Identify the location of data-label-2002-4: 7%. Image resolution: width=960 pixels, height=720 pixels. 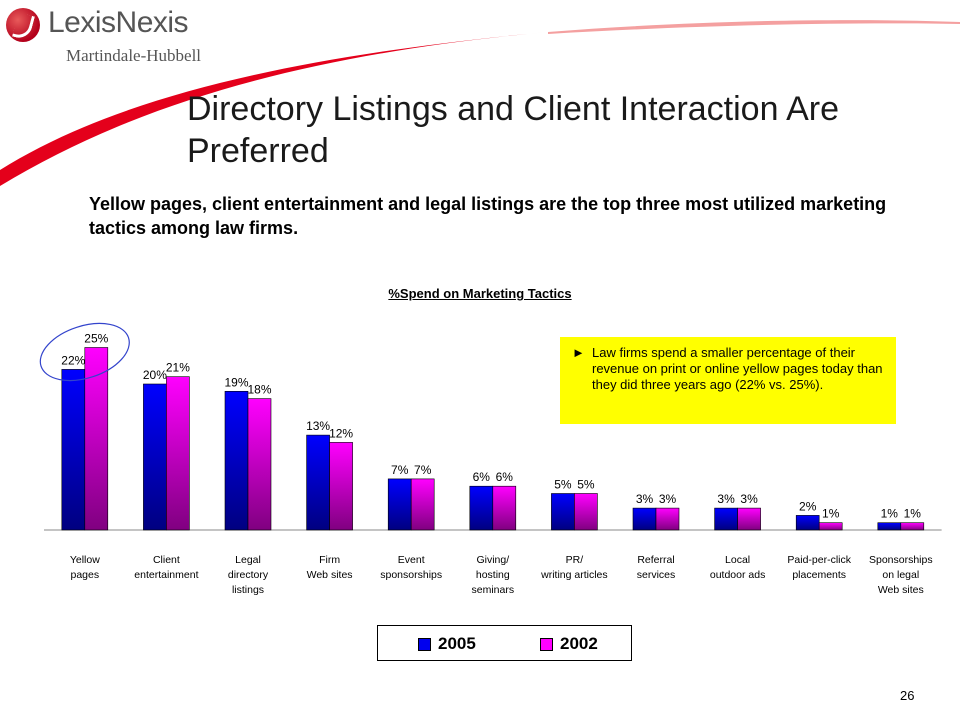
(423, 470).